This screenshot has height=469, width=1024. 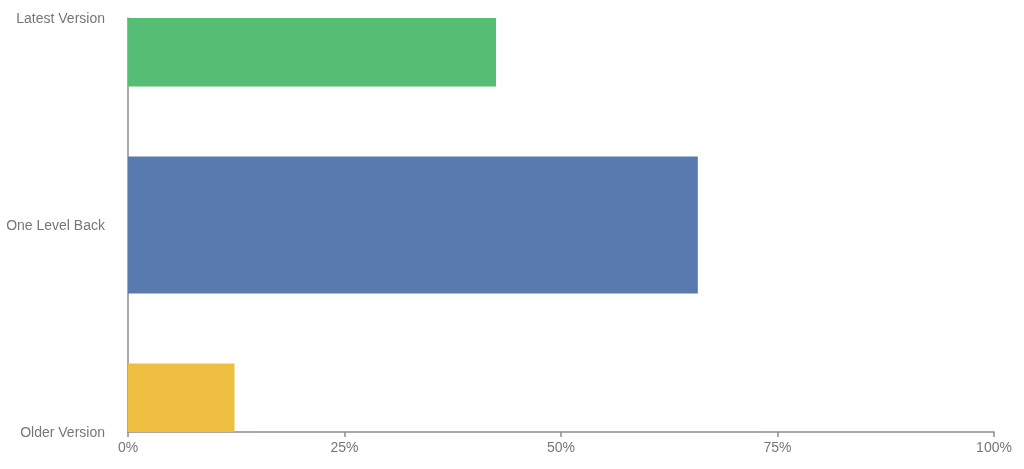 What do you see at coordinates (56, 225) in the screenshot?
I see `y-tick-label: One Level Back` at bounding box center [56, 225].